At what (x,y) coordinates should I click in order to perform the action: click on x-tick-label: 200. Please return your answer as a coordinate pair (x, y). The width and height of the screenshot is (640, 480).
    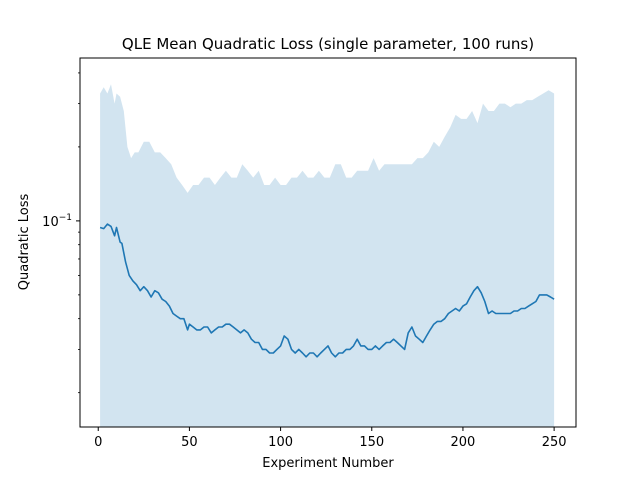
    Looking at the image, I should click on (463, 442).